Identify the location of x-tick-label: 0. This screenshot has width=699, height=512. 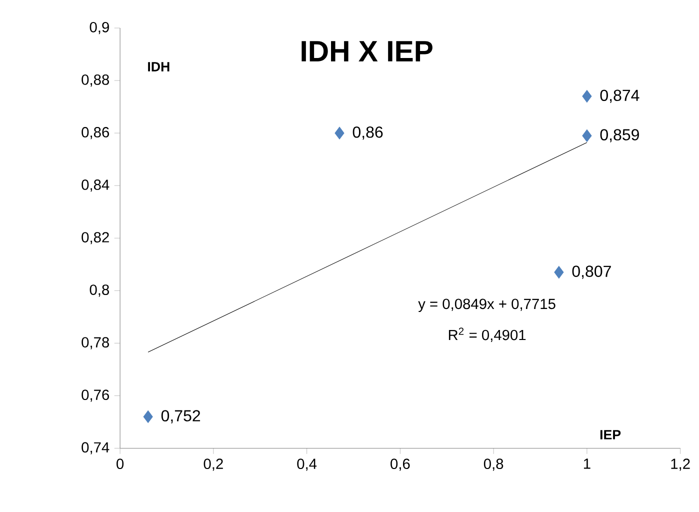
(120, 463).